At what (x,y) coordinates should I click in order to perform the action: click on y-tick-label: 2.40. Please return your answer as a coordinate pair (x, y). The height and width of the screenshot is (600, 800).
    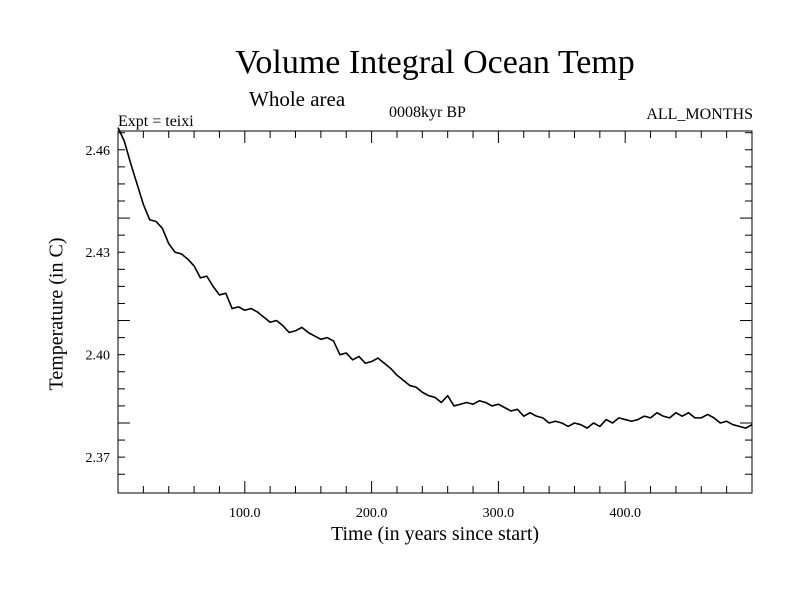
    Looking at the image, I should click on (98, 356).